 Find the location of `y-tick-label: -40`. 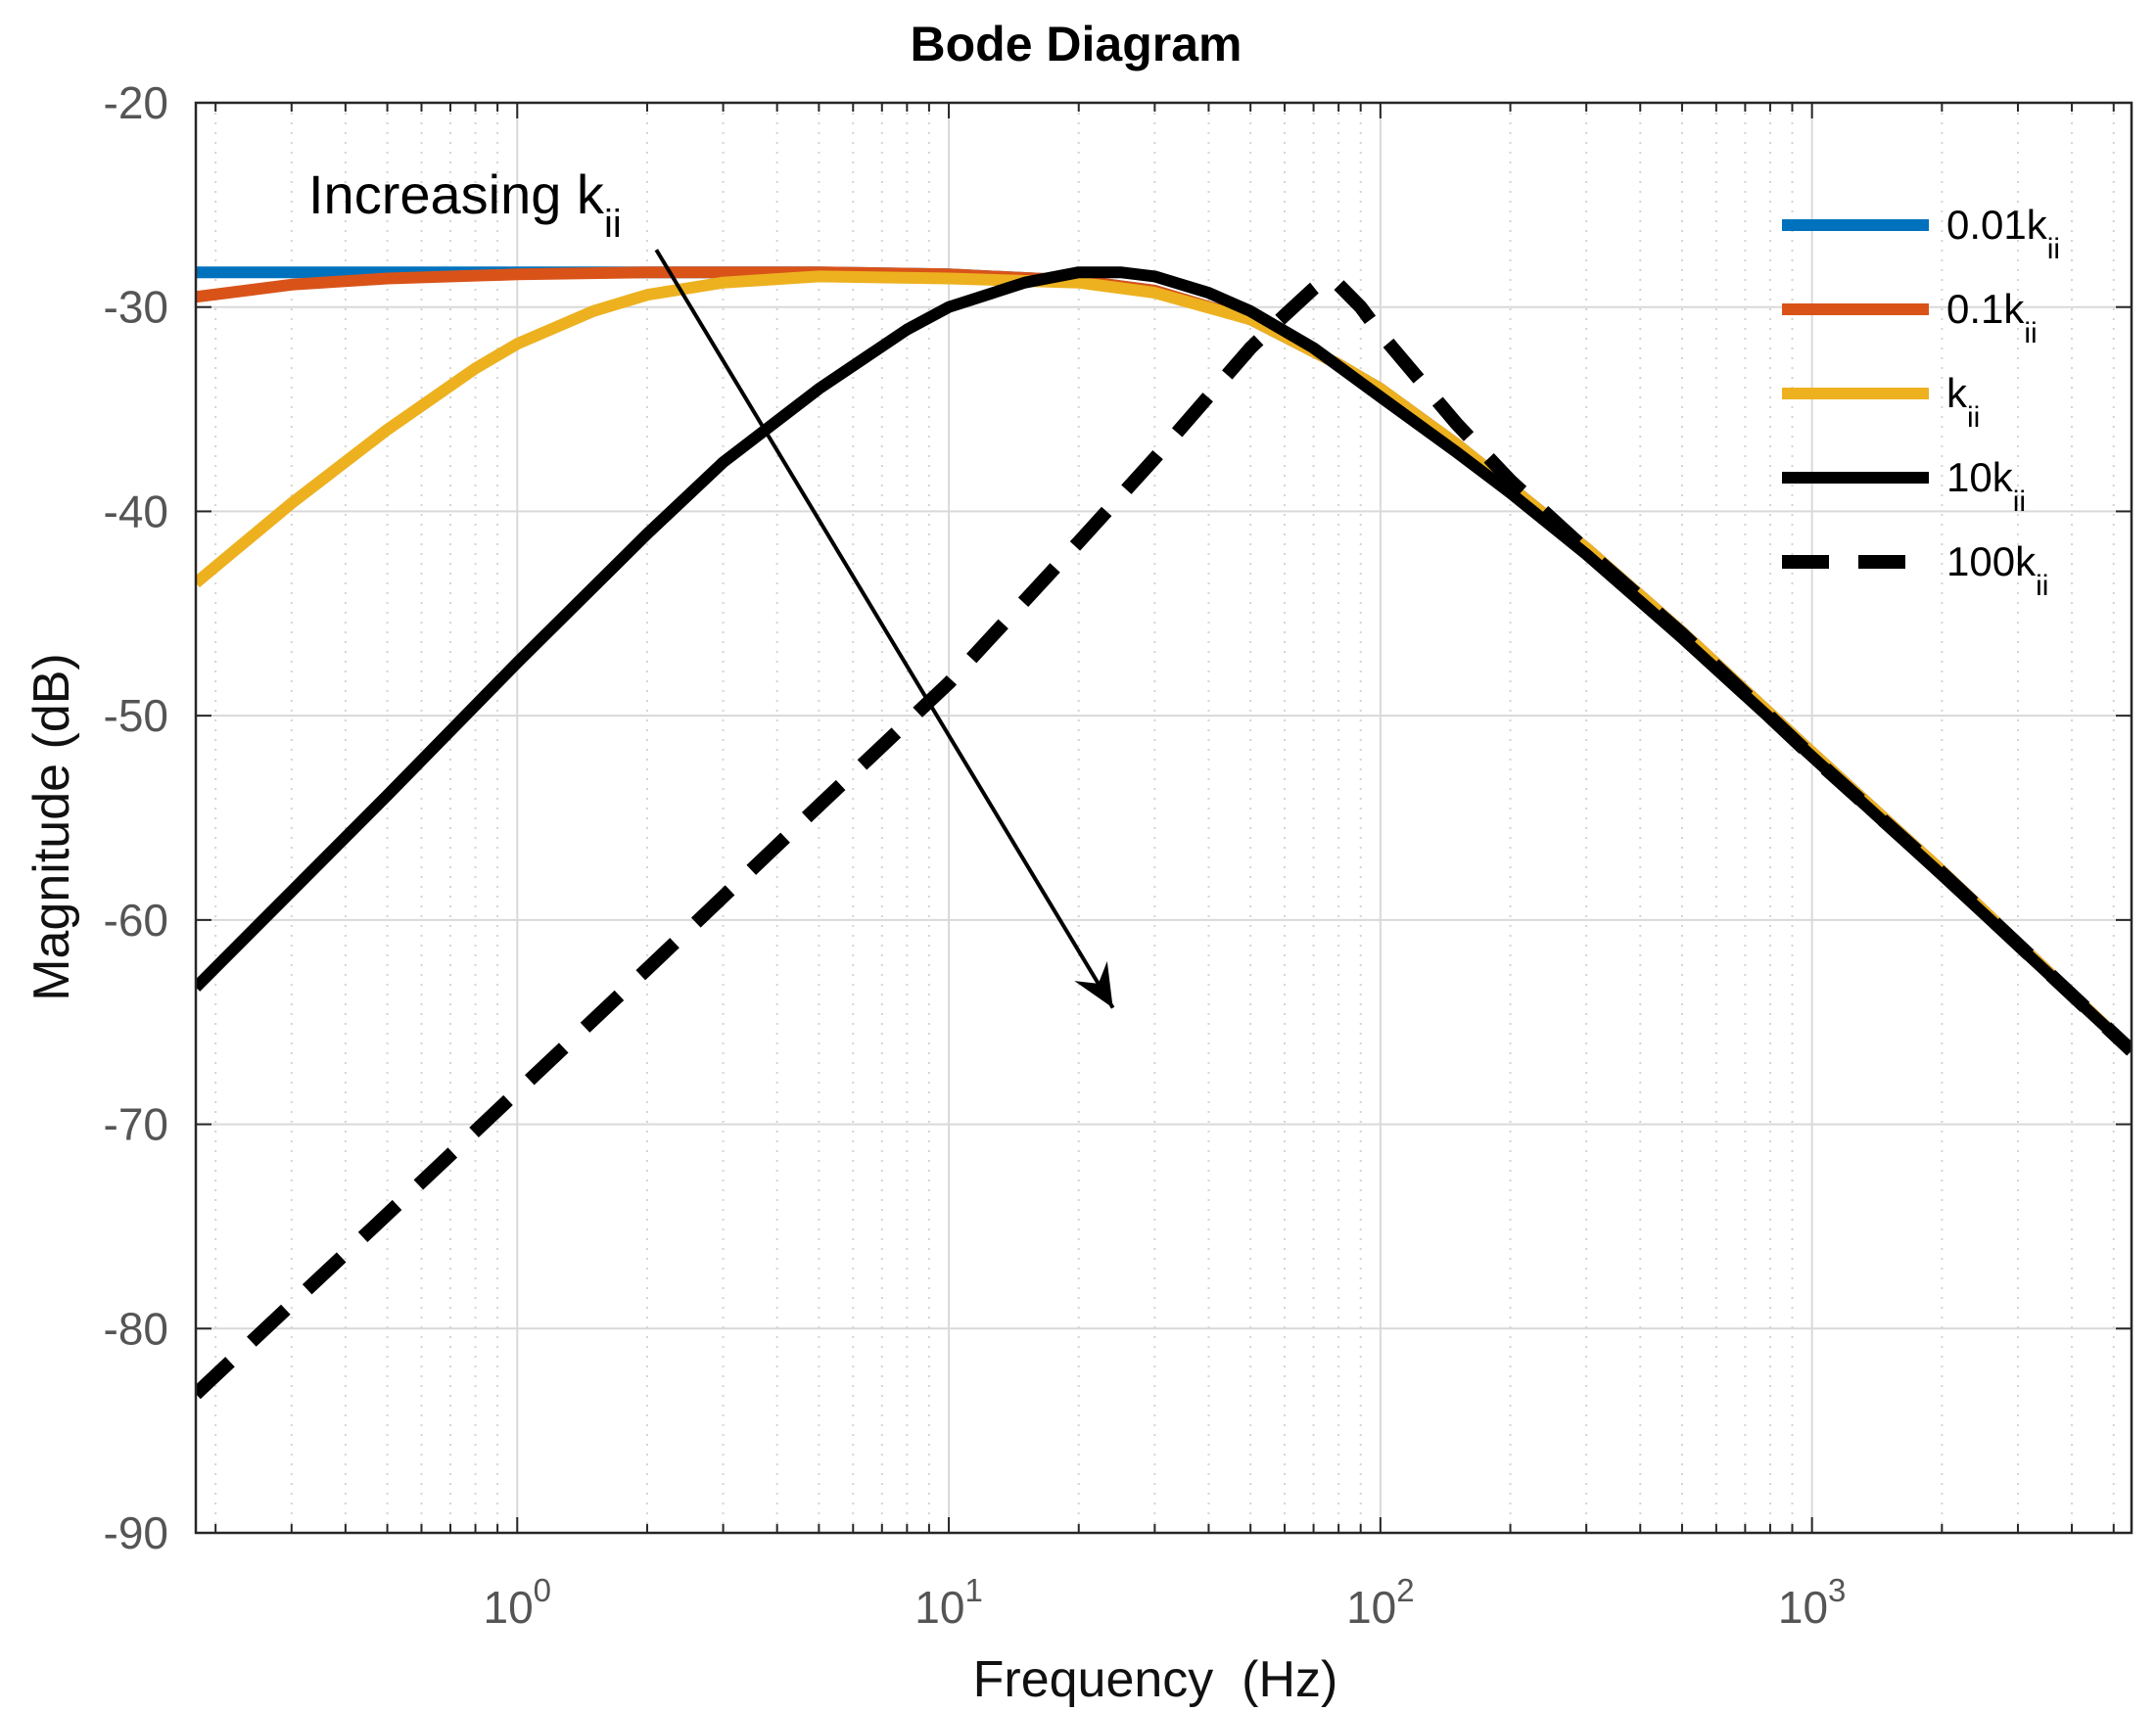

y-tick-label: -40 is located at coordinates (136, 511).